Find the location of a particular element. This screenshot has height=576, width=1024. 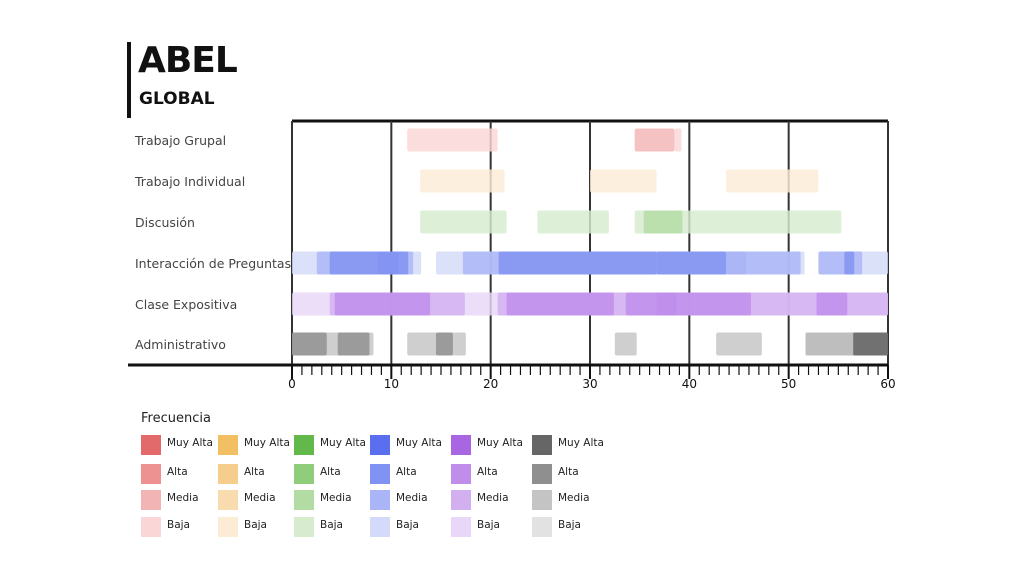

category-label: Clase Expositiva is located at coordinates (186, 304).